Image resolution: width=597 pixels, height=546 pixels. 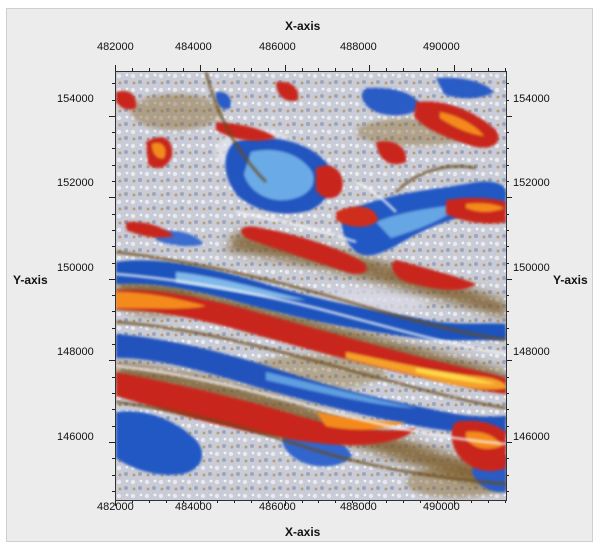 What do you see at coordinates (531, 268) in the screenshot?
I see `y-tick-label-right: 150000` at bounding box center [531, 268].